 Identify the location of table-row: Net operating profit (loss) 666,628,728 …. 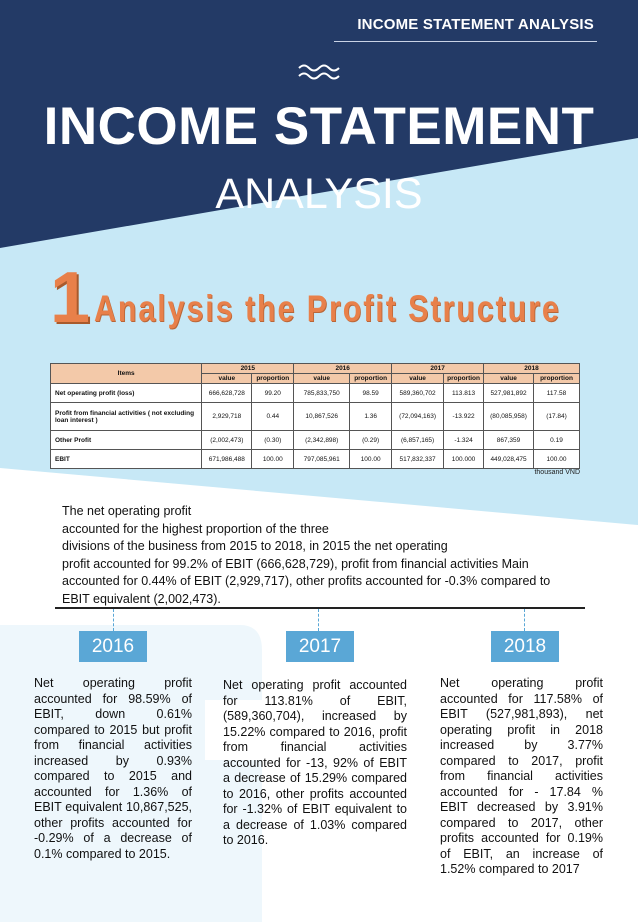
(314, 393).